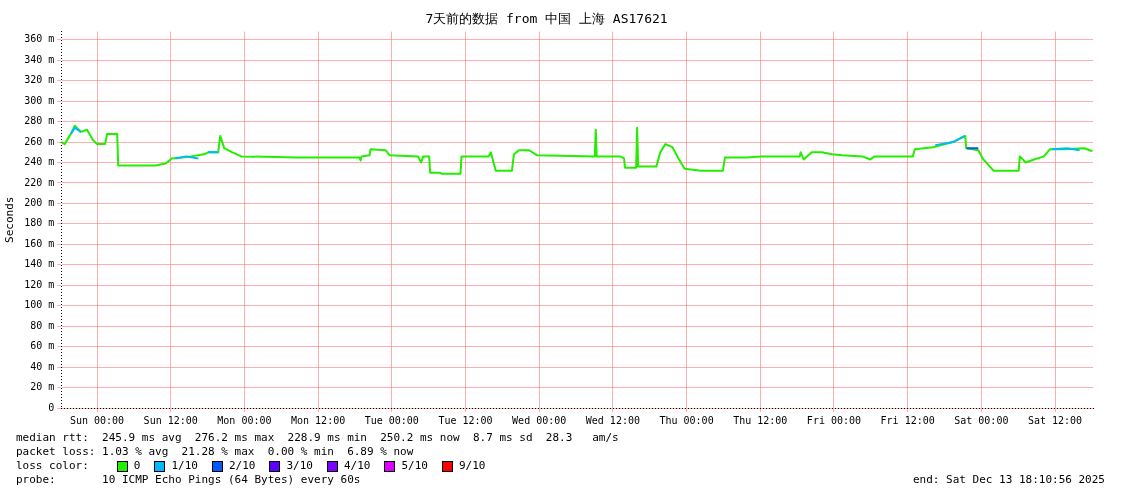 This screenshot has width=1121, height=494. What do you see at coordinates (981, 420) in the screenshot?
I see `x-tick-label: Sat 00:00` at bounding box center [981, 420].